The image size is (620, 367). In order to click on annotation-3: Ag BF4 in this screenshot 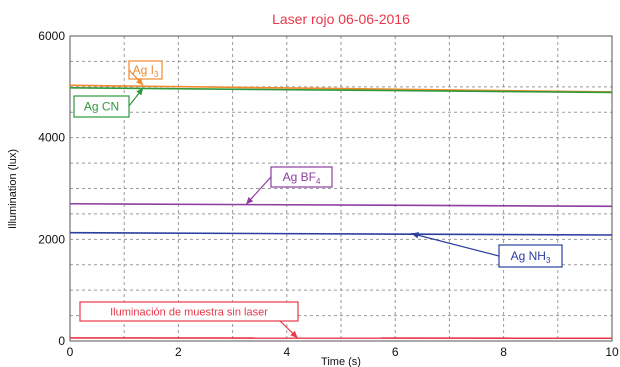, I will do `click(289, 185)`.